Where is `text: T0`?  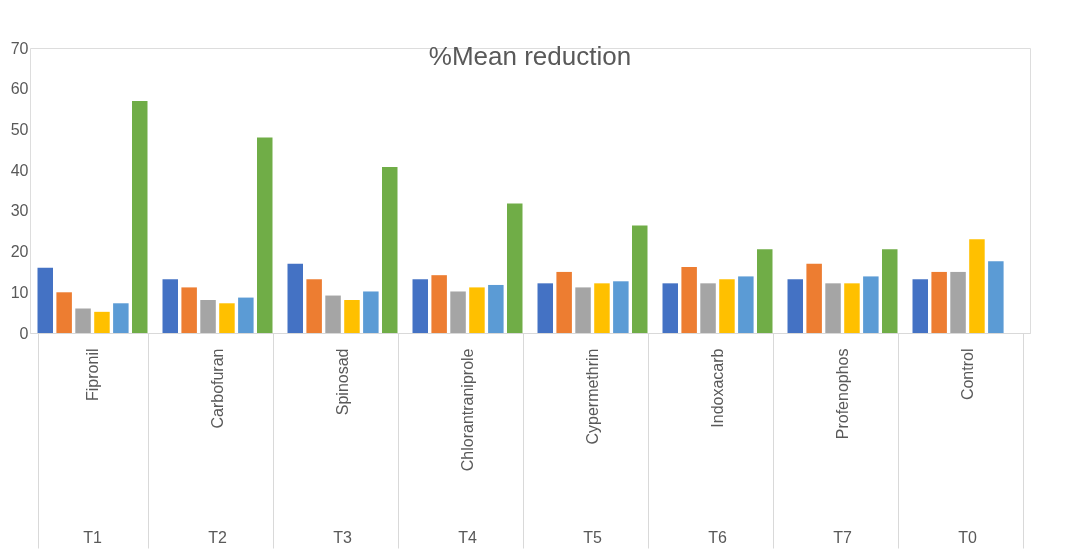
text: T0 is located at coordinates (967, 537).